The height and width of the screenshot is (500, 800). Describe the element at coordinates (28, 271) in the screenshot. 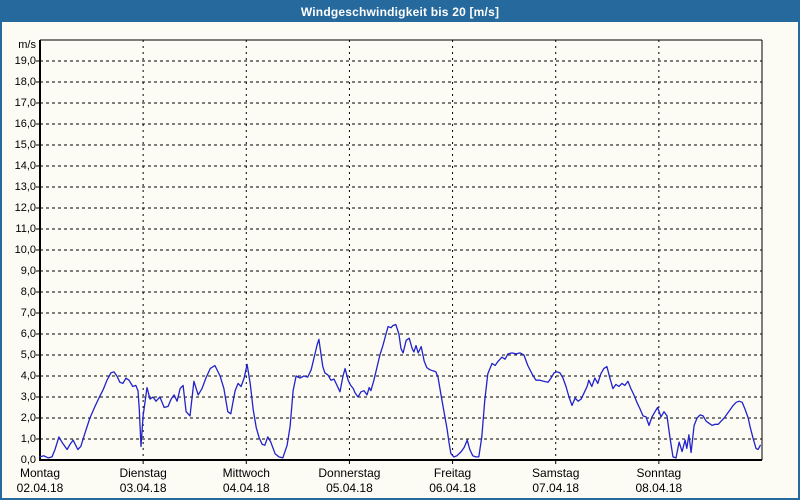

I see `y-axis-tick-label: 9,0` at that location.